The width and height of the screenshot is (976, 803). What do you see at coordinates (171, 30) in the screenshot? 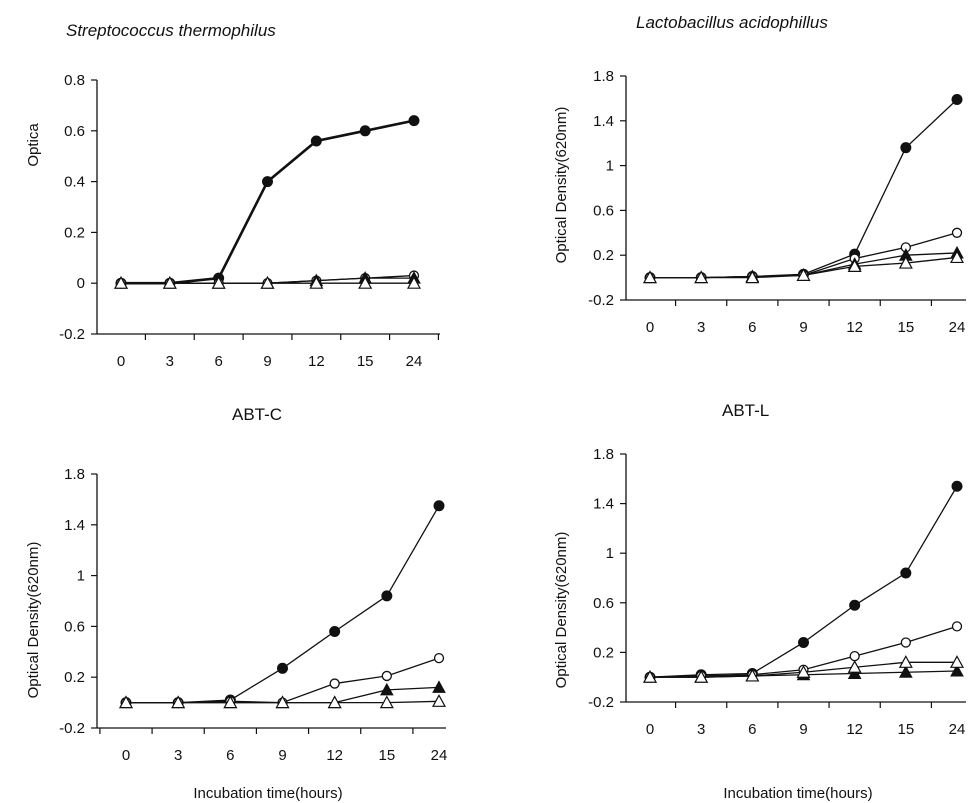
I see `chart-title: Streptococcus thermophilus` at bounding box center [171, 30].